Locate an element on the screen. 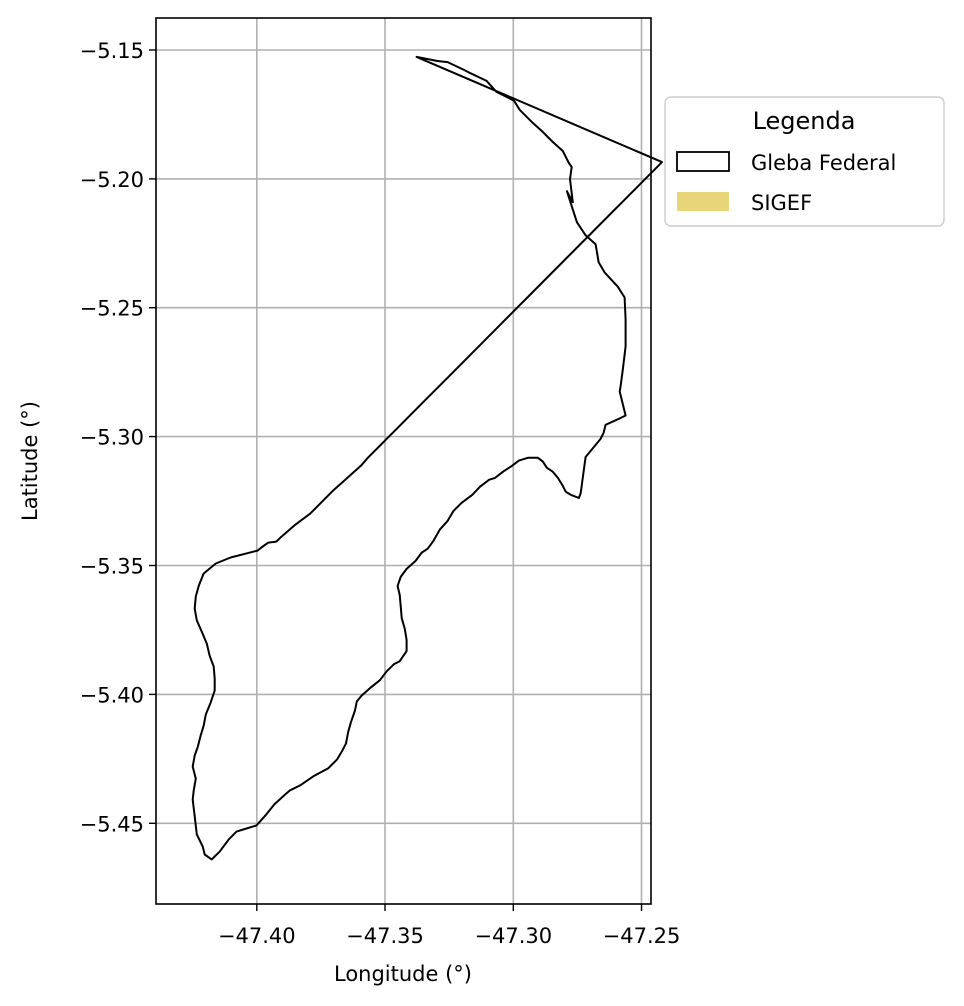  y-tick-label: −5.25 is located at coordinates (112, 309).